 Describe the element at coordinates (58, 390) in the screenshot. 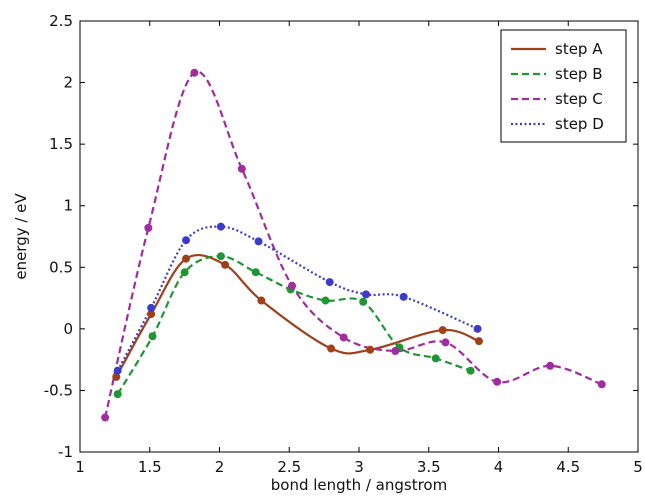

I see `y-tick-label: -0.5` at that location.